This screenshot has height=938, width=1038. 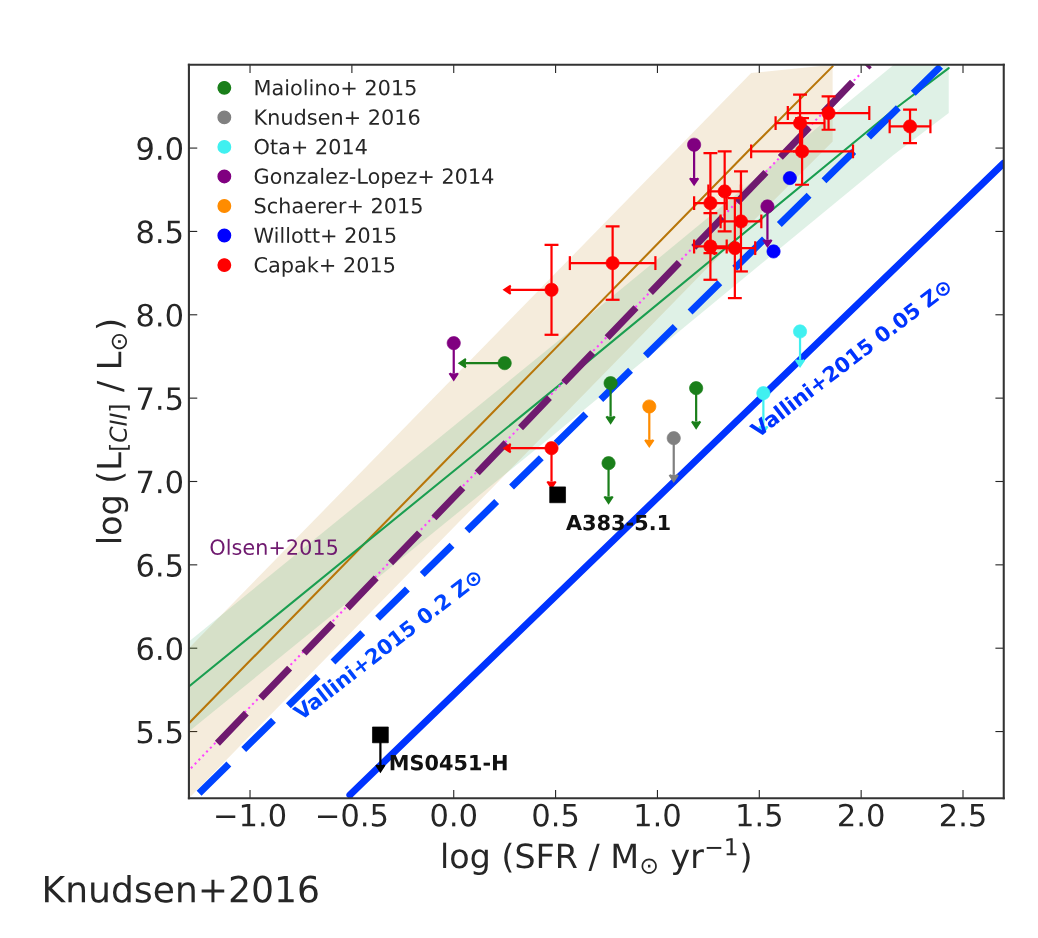 I want to click on y-tick-label: 8.0, so click(x=160, y=315).